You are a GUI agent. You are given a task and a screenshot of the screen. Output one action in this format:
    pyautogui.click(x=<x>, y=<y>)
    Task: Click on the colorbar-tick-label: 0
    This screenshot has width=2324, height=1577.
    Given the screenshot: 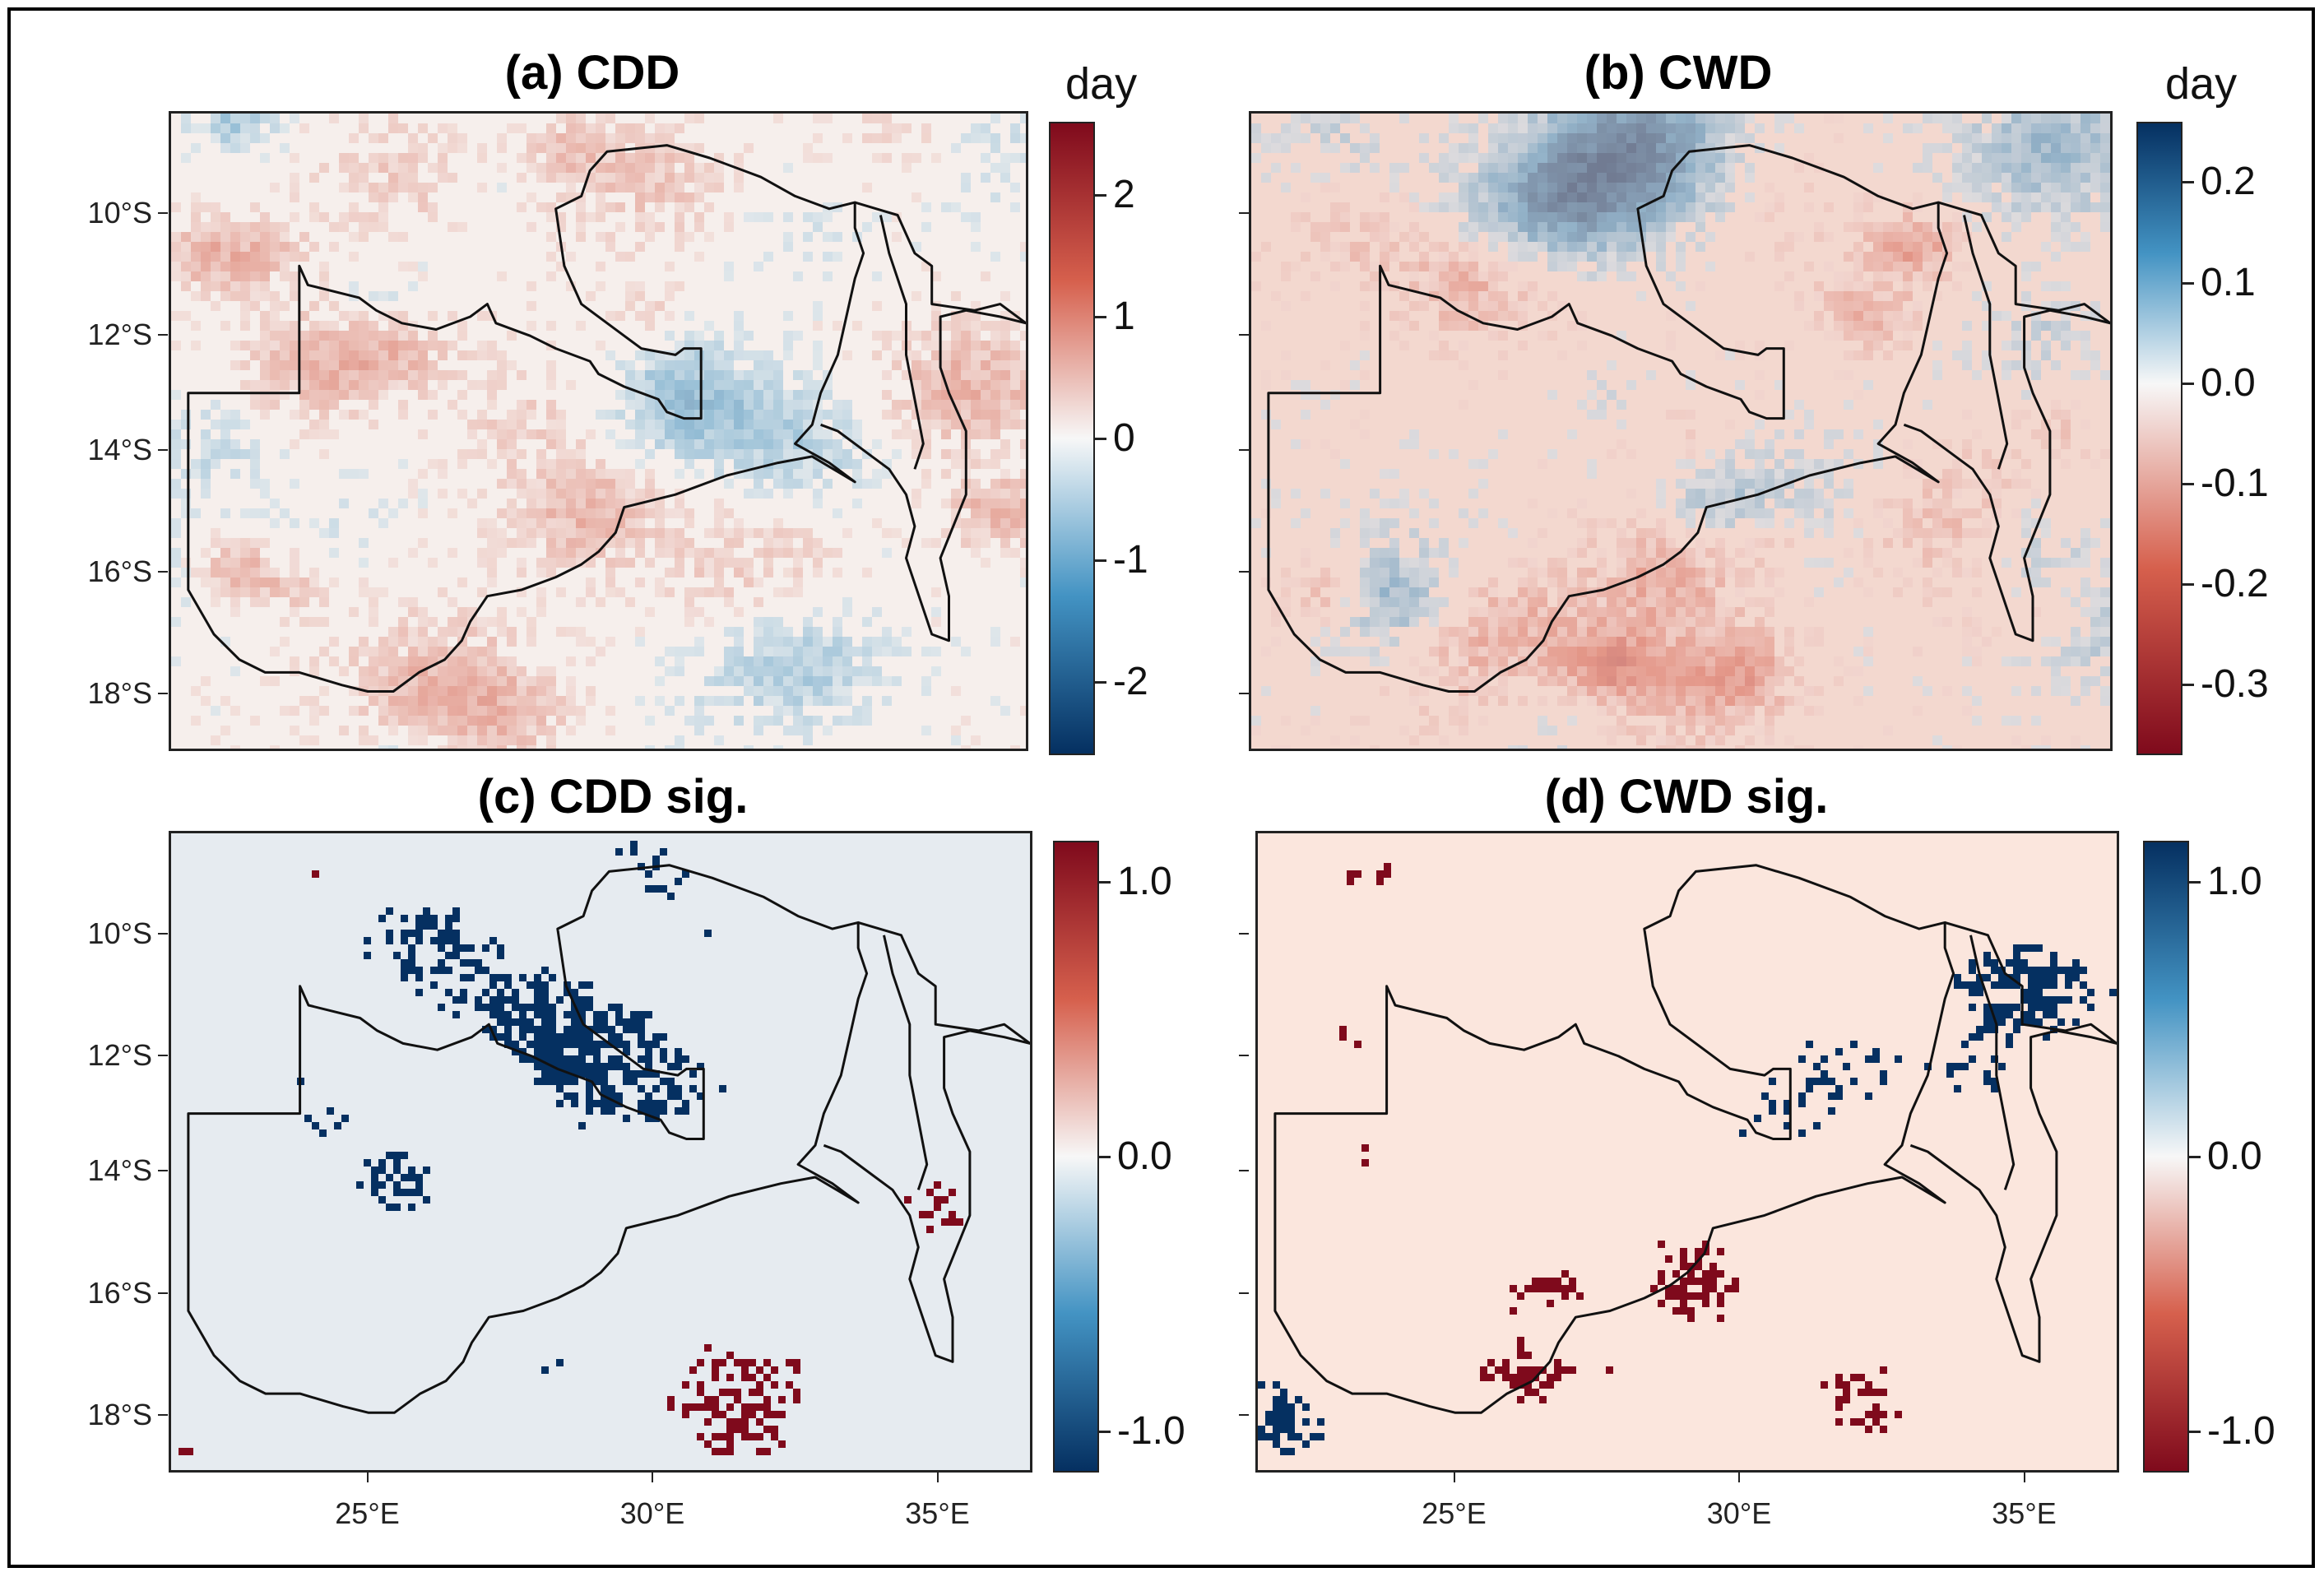 What is the action you would take?
    pyautogui.click(x=1124, y=438)
    